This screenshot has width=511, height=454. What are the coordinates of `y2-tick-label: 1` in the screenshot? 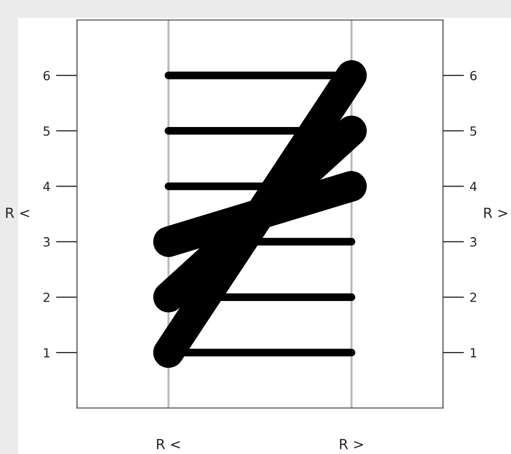 It's located at (473, 353).